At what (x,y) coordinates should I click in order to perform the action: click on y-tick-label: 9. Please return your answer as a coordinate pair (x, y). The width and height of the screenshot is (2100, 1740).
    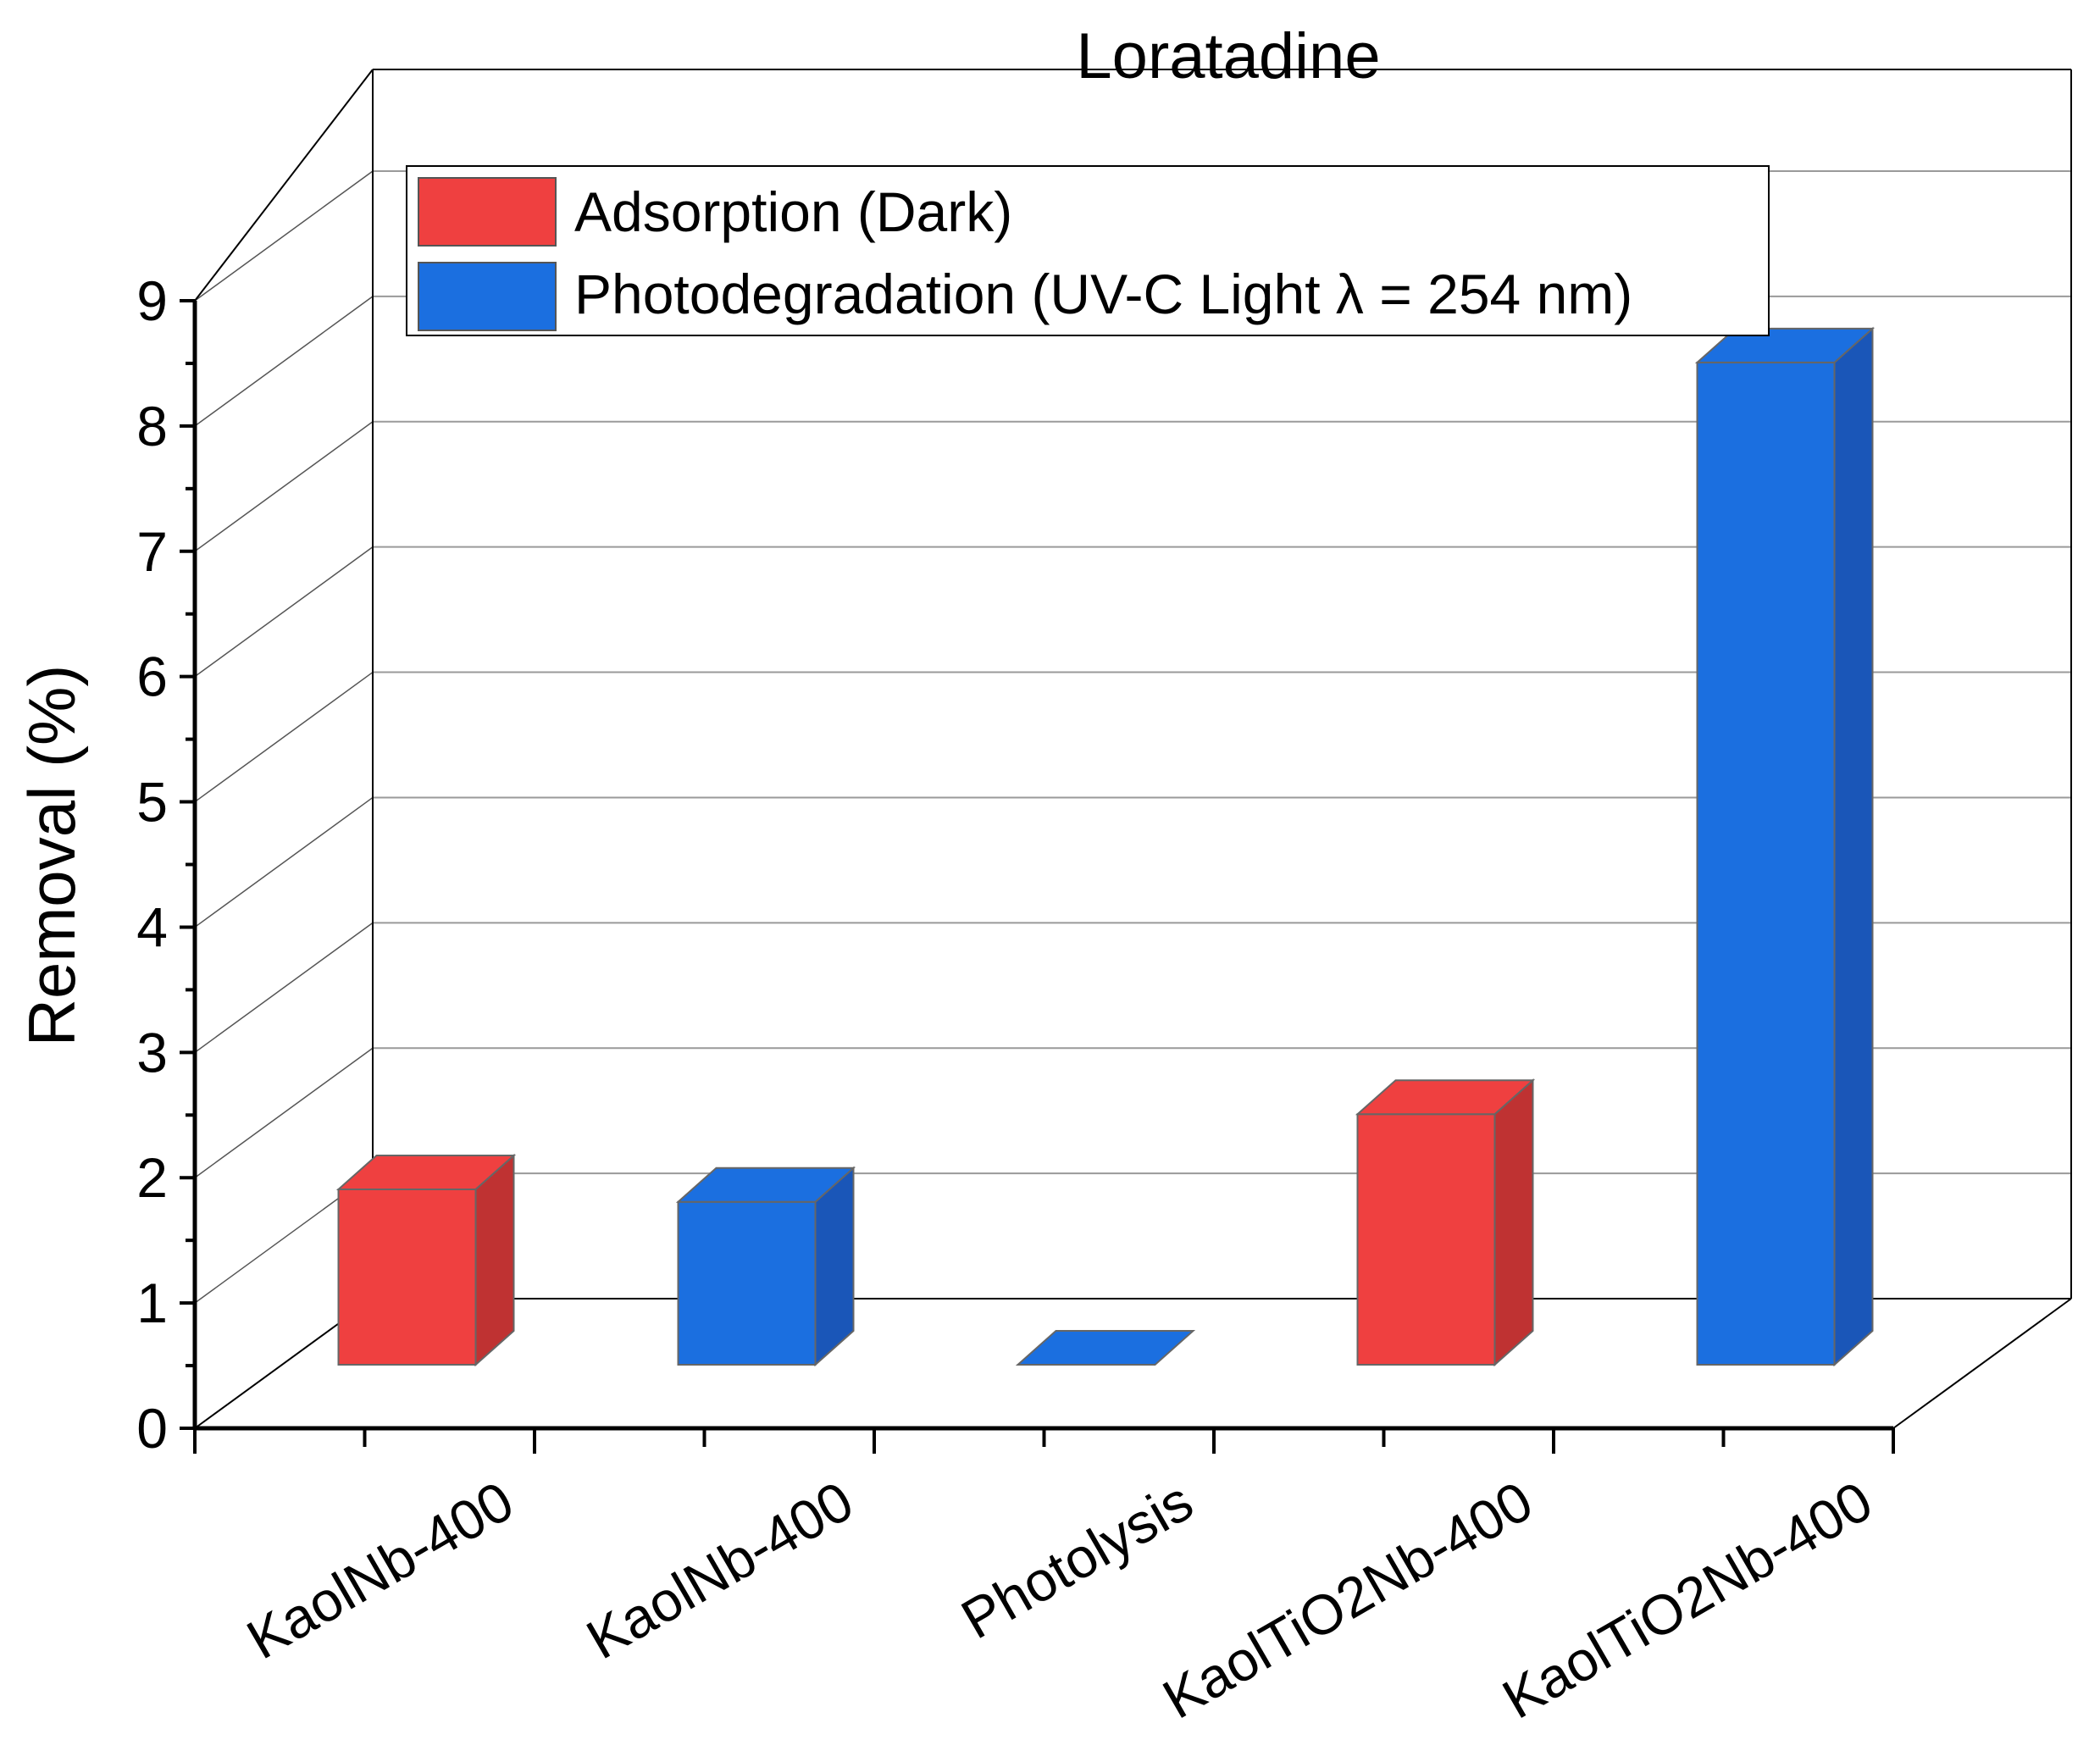
    Looking at the image, I should click on (152, 300).